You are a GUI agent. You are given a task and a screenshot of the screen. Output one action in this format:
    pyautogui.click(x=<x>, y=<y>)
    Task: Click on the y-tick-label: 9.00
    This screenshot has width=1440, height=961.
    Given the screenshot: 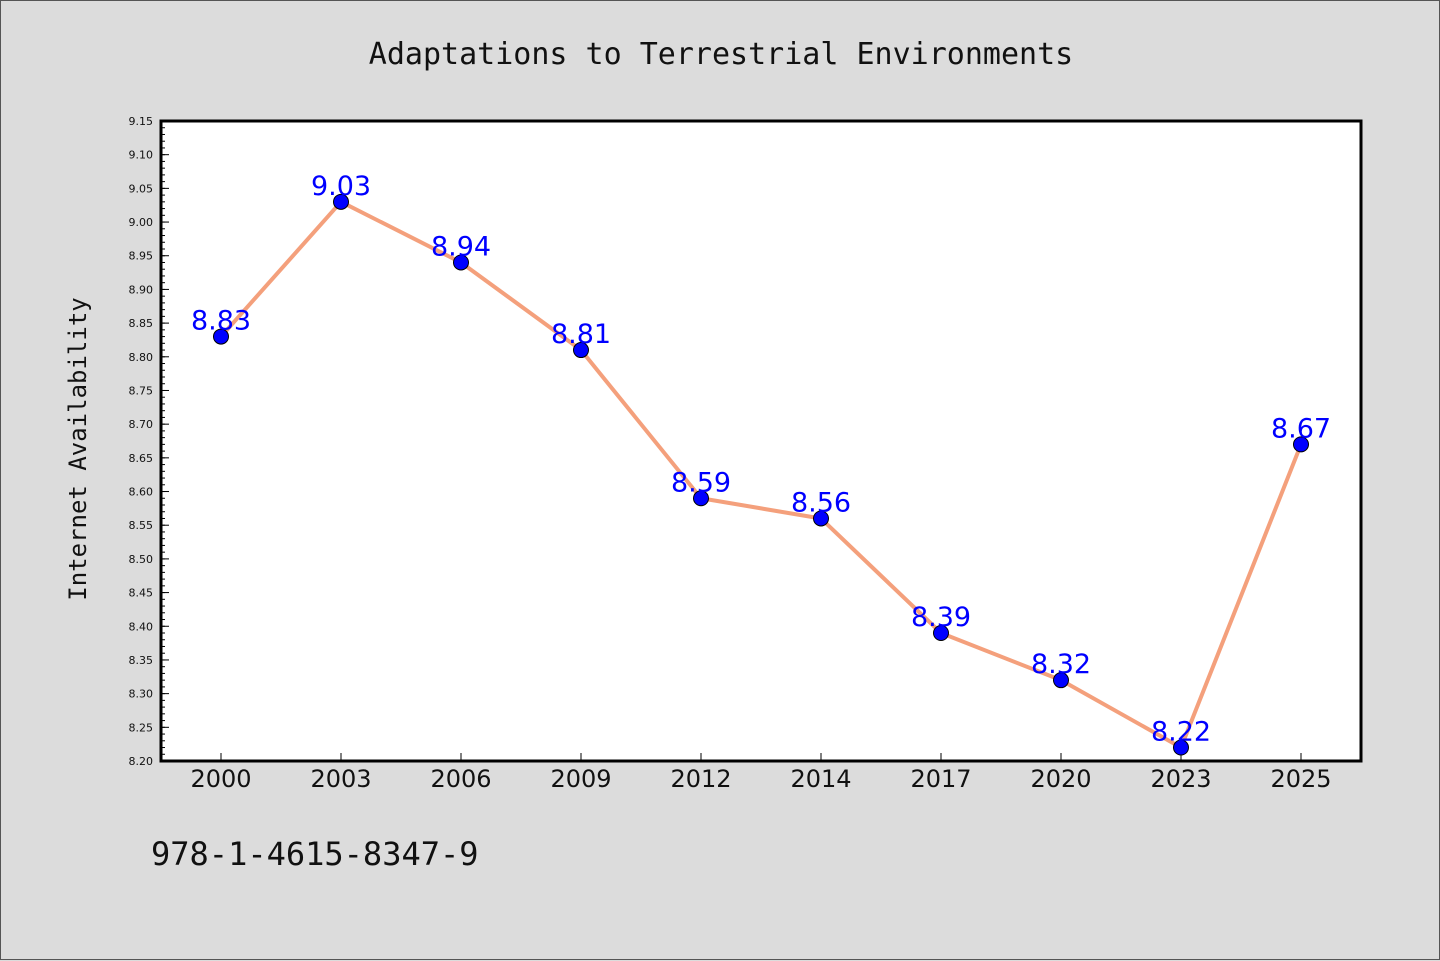 What is the action you would take?
    pyautogui.click(x=141, y=222)
    